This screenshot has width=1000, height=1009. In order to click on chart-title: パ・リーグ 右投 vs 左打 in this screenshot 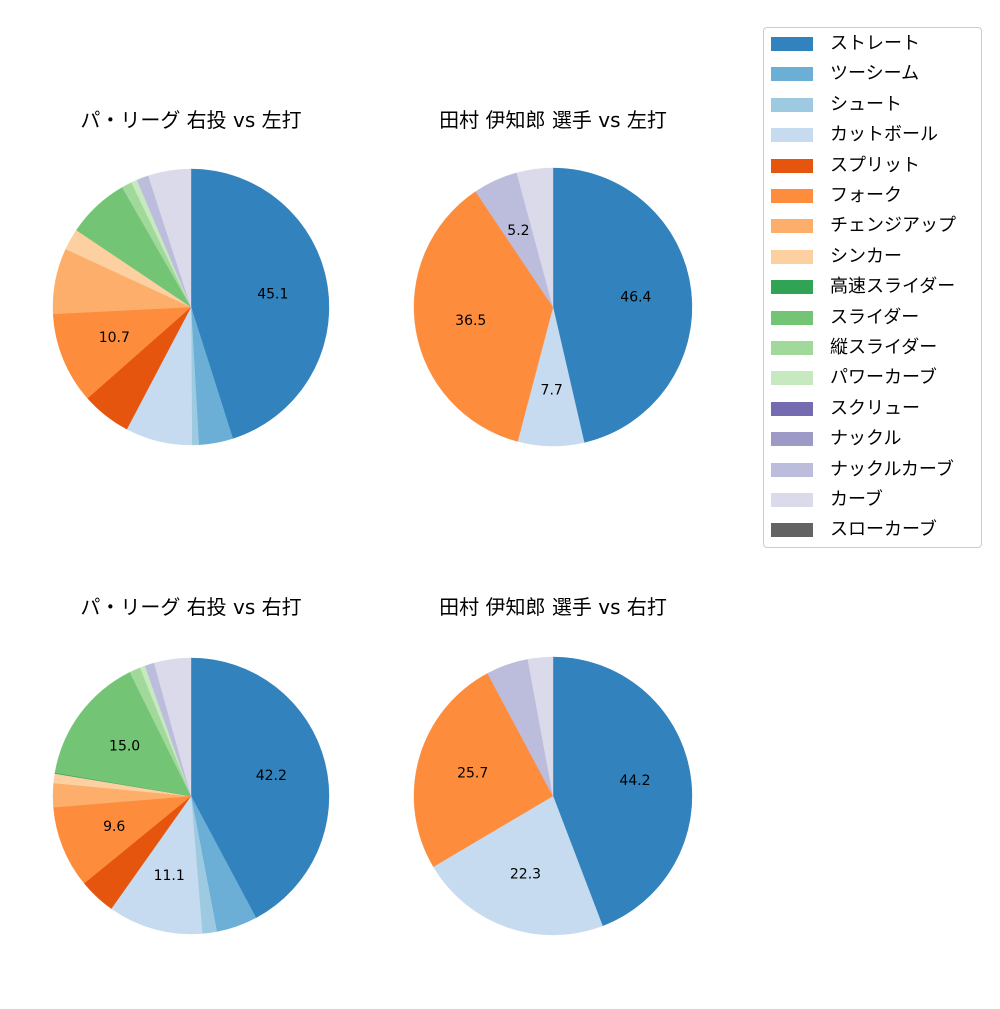, I will do `click(191, 120)`.